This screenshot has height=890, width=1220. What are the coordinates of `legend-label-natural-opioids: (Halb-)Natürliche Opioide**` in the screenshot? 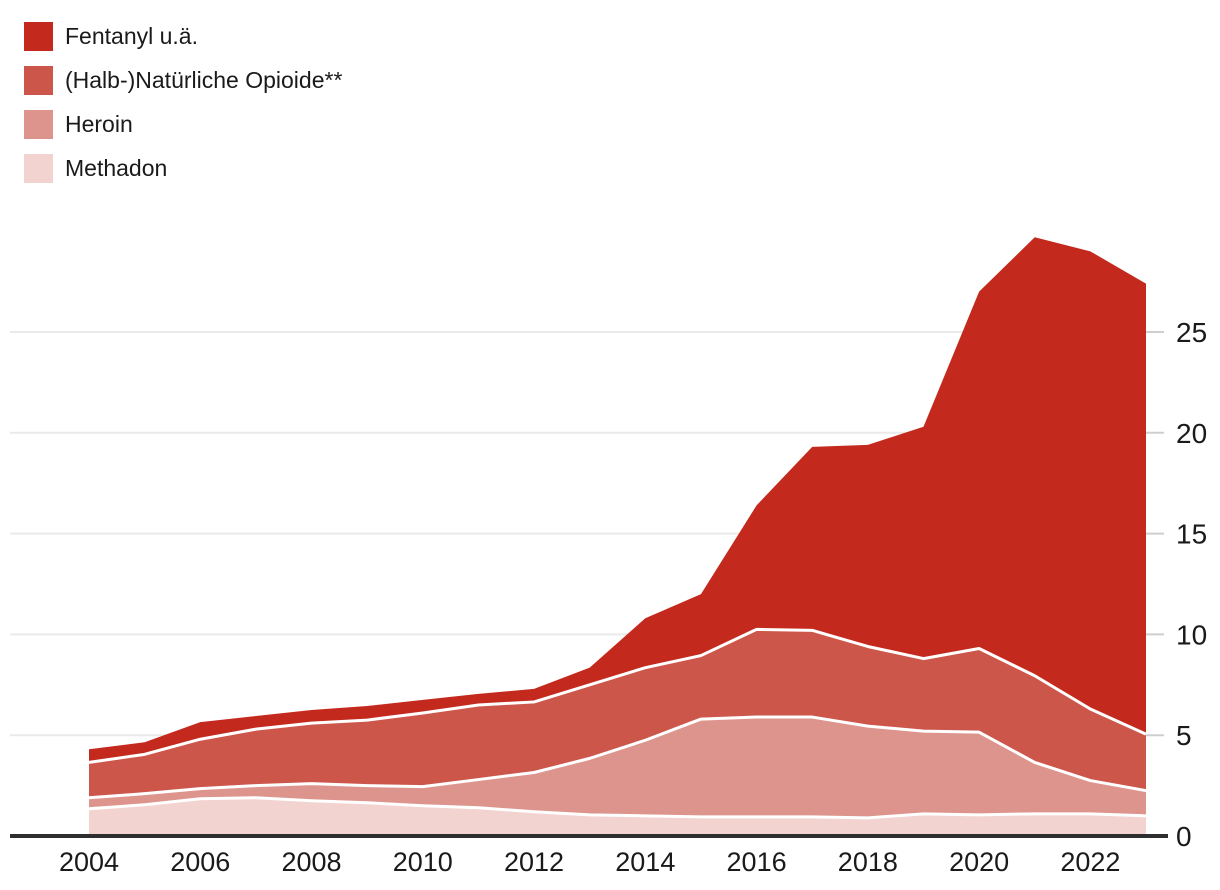 It's located at (204, 80).